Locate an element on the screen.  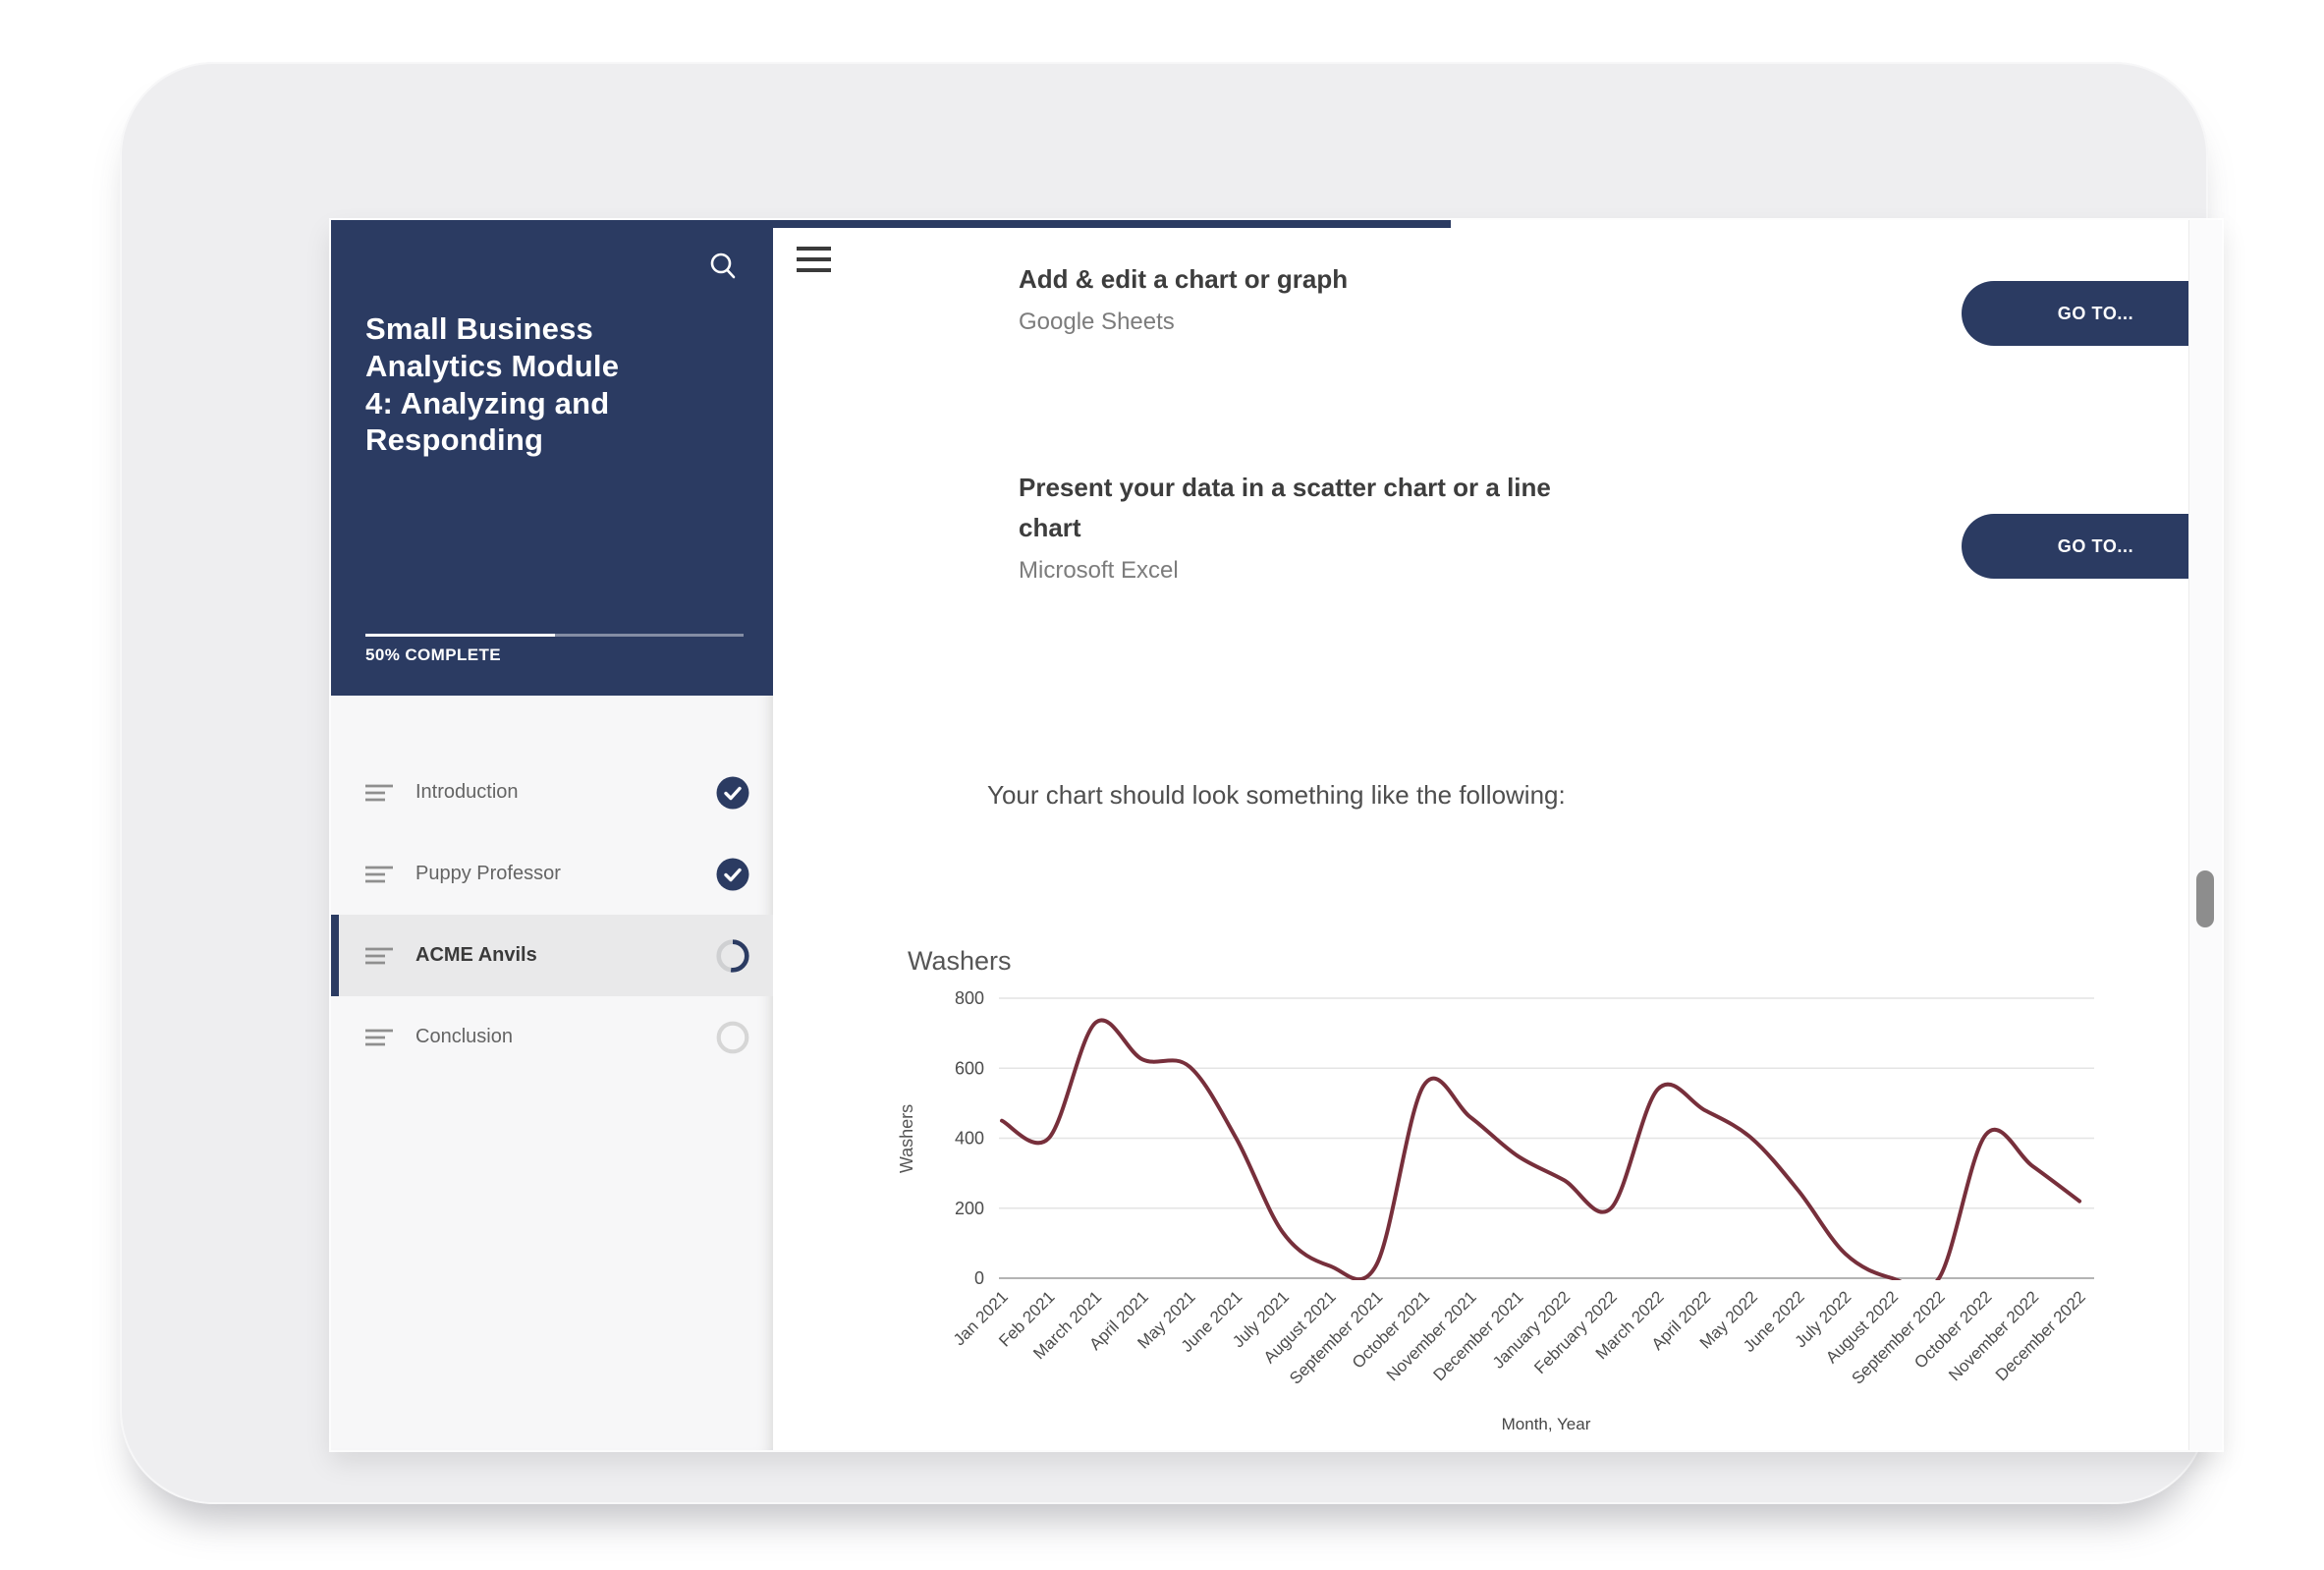
sidebar-item-introduction: Introduction is located at coordinates (552, 792).